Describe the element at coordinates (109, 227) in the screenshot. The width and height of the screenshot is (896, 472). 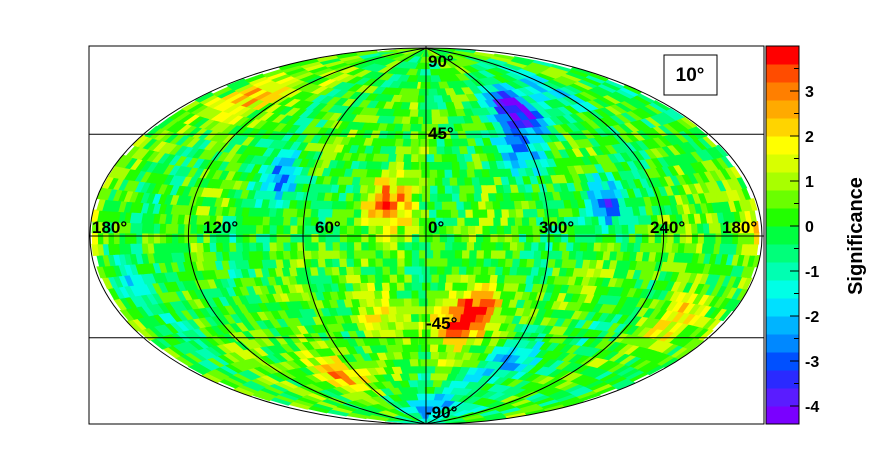
I see `lon-label-180-left: 180°` at that location.